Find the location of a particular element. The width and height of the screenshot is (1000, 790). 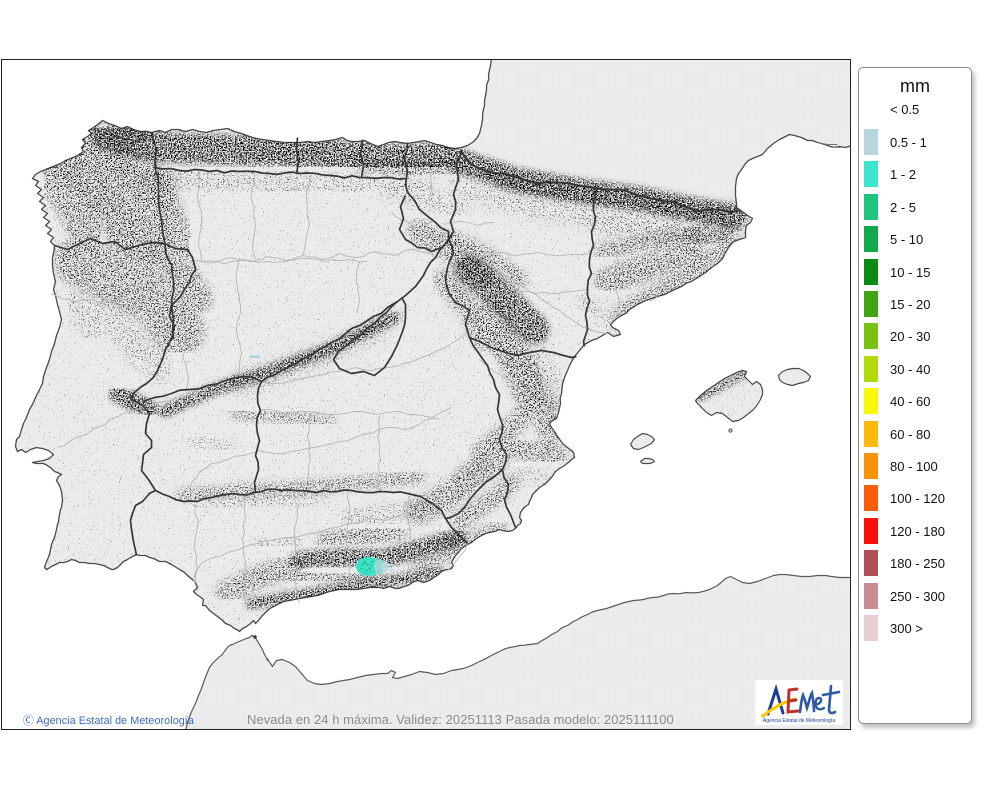

svg-text:Agencia Estatal de Meteorologí: Agencia Estatal de Meteorología is located at coordinates (799, 721).